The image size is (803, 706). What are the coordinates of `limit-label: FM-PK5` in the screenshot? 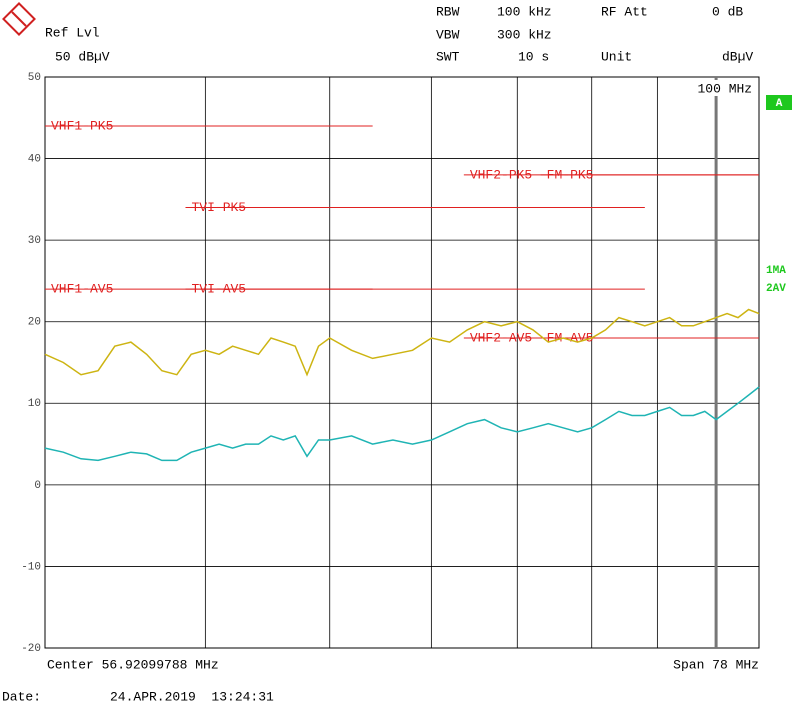 It's located at (570, 174).